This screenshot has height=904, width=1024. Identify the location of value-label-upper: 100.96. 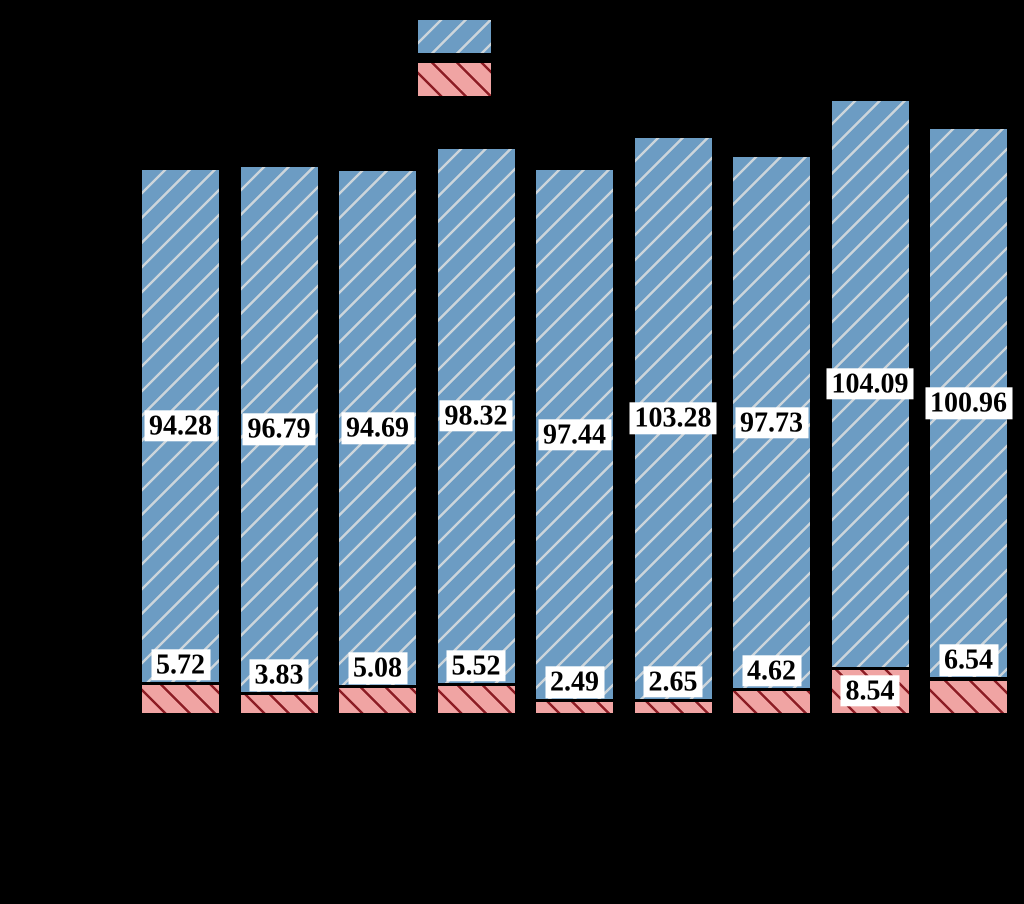
(968, 403).